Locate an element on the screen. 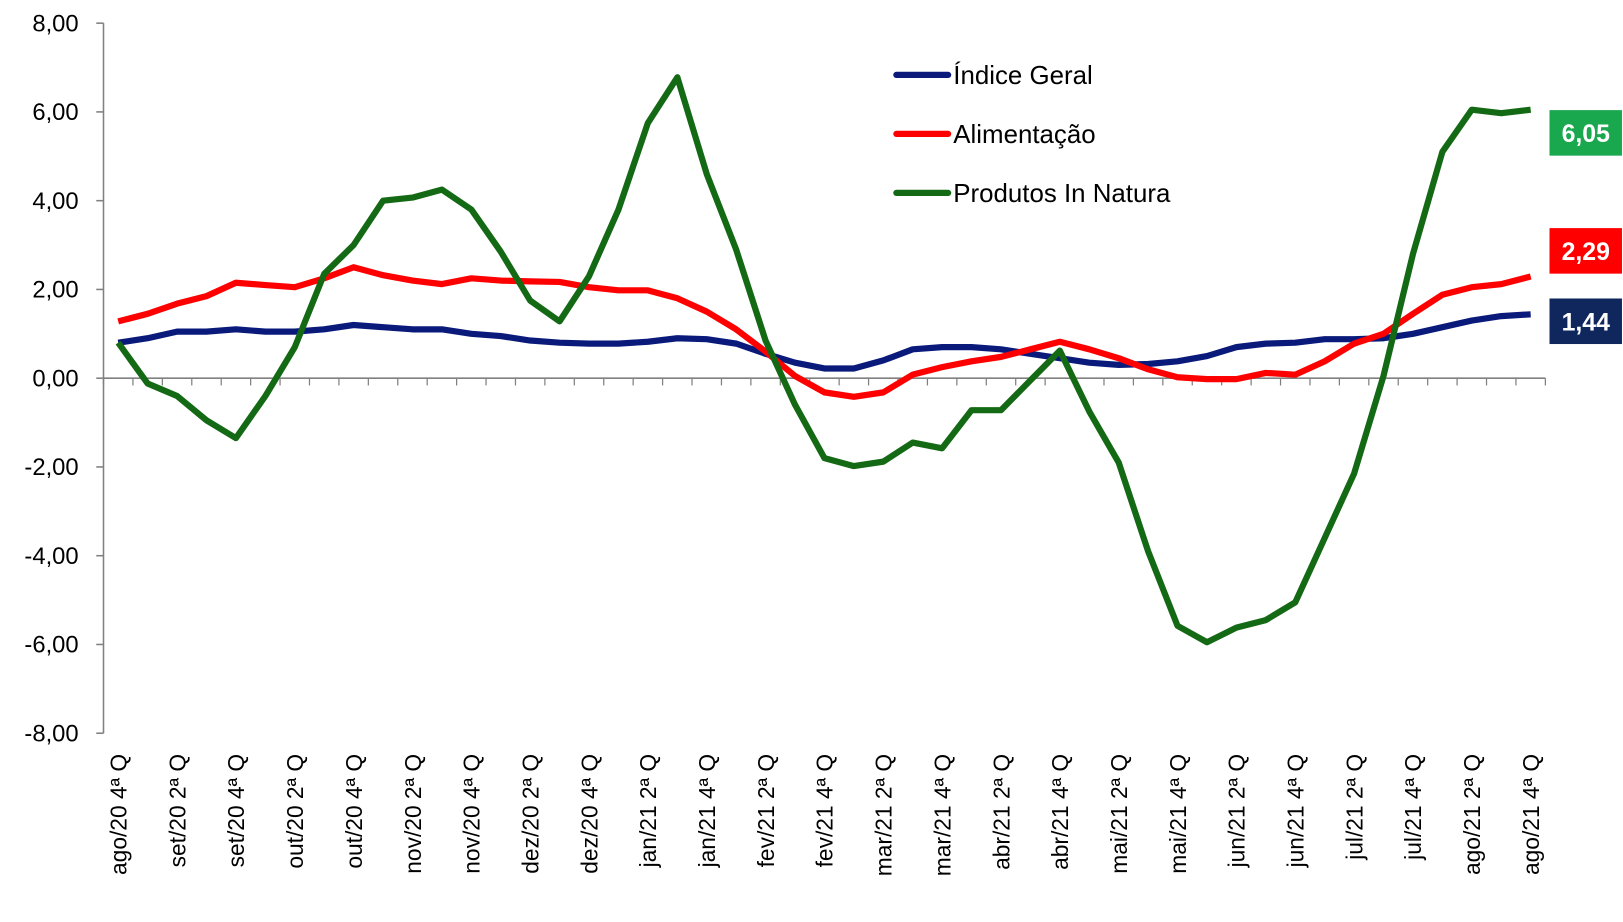 This screenshot has height=922, width=1623. x-tick-label: mai/21 2ª Q is located at coordinates (1119, 814).